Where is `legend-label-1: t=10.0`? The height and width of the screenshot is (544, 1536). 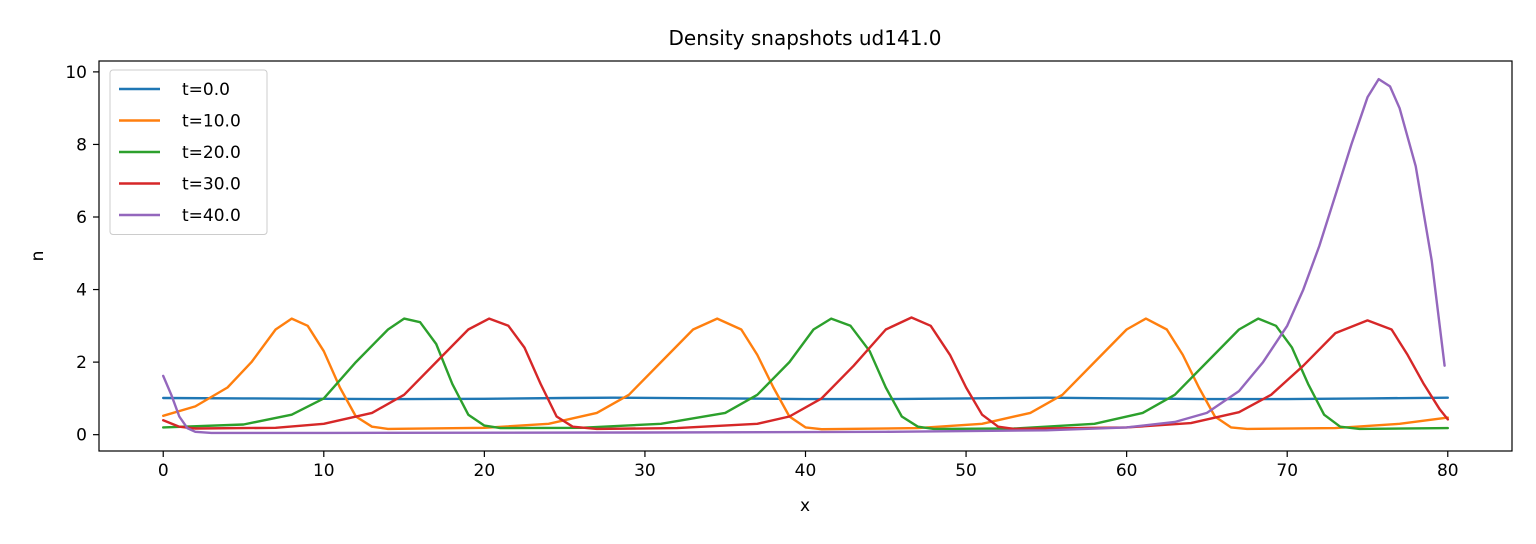
legend-label-1: t=10.0 is located at coordinates (211, 122).